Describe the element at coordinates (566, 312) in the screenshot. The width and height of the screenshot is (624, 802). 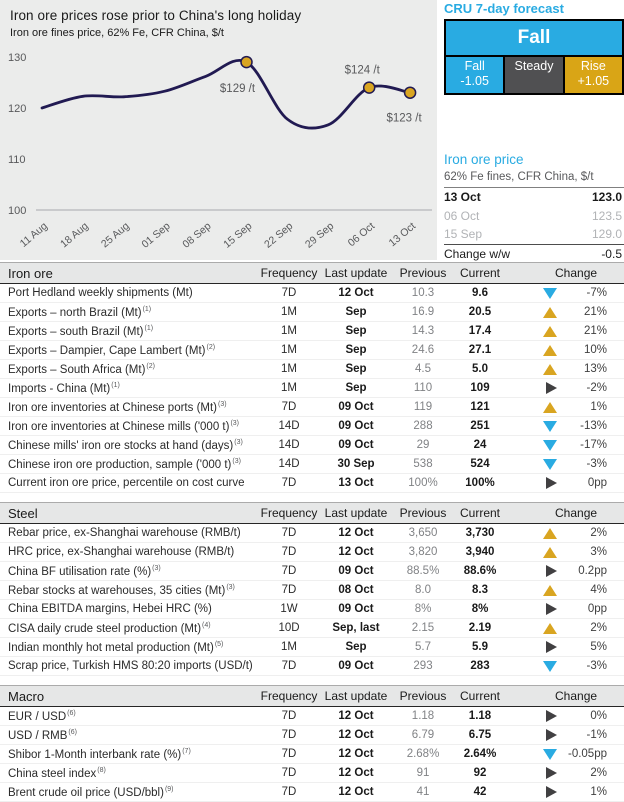
I see `row-change: 21%` at that location.